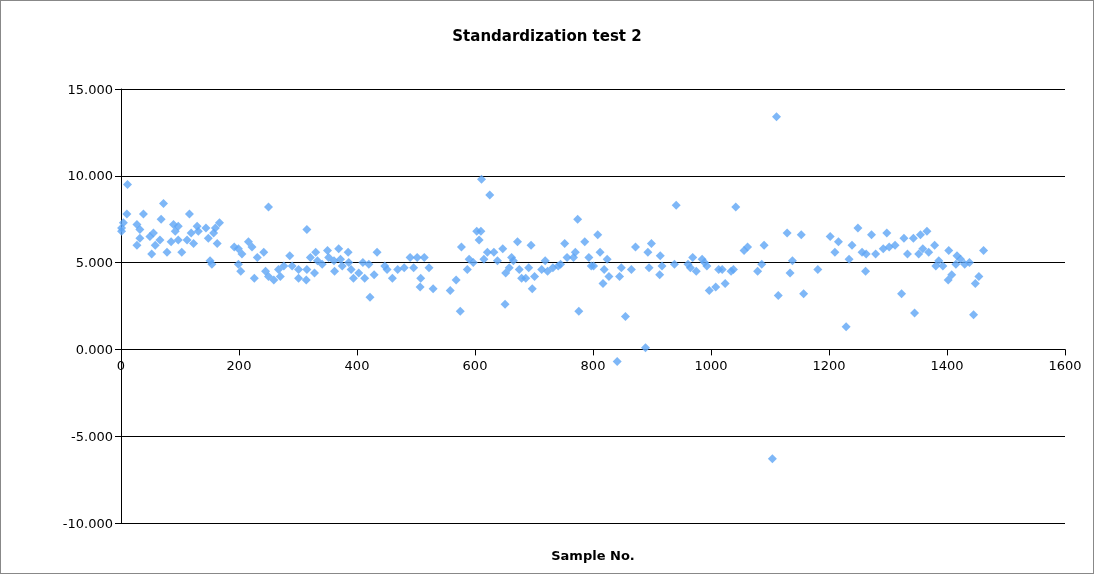  Describe the element at coordinates (593, 366) in the screenshot. I see `x-tick-label: 800` at that location.